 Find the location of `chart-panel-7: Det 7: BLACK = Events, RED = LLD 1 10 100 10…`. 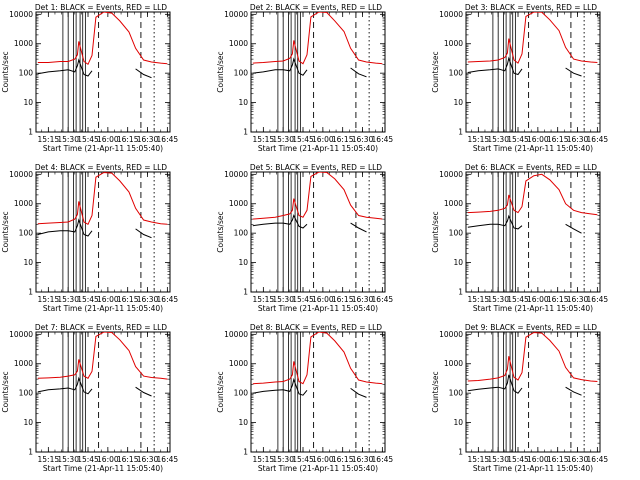

chart-panel-7: Det 7: BLACK = Events, RED = LLD 1 10 100 10… is located at coordinates (89, 398).